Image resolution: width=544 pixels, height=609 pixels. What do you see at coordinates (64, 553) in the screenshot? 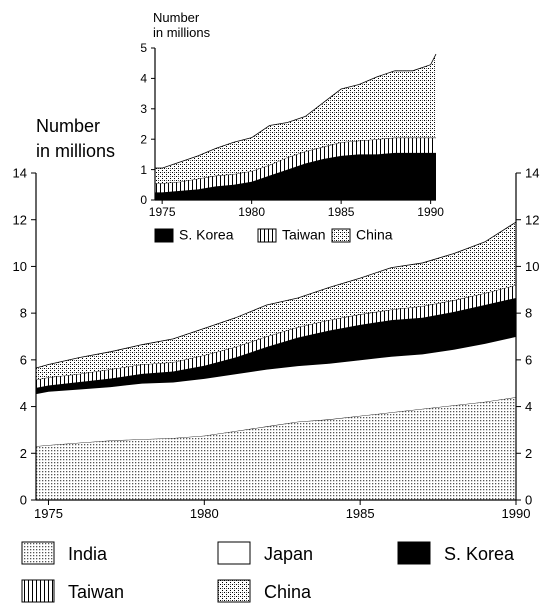
I see `legend-item-india: India` at bounding box center [64, 553].